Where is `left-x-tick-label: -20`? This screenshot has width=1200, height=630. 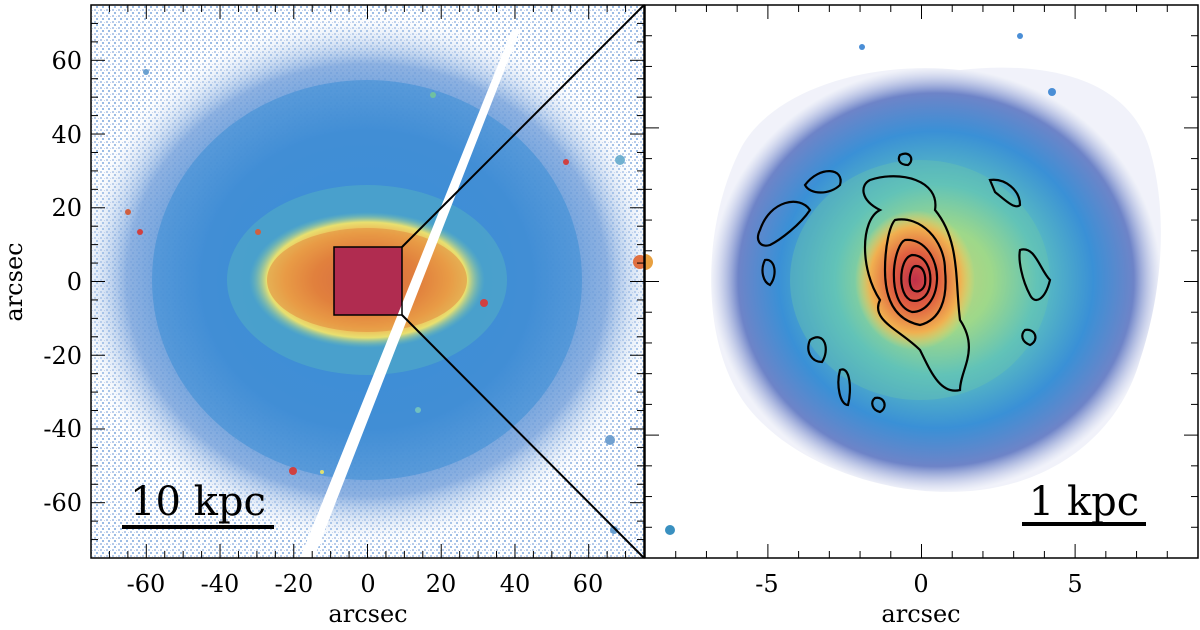
left-x-tick-label: -20 is located at coordinates (294, 584).